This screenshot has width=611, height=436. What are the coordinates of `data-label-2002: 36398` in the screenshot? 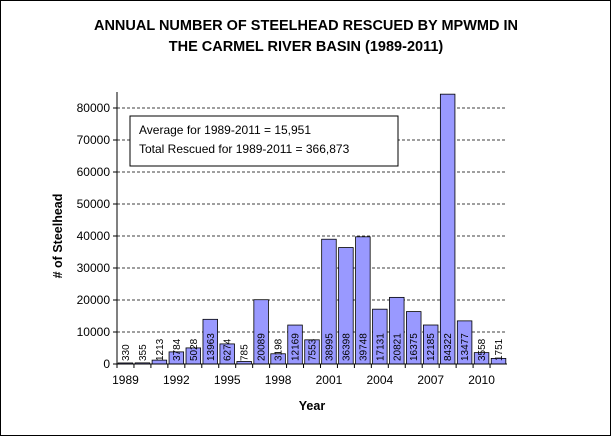 It's located at (346, 347).